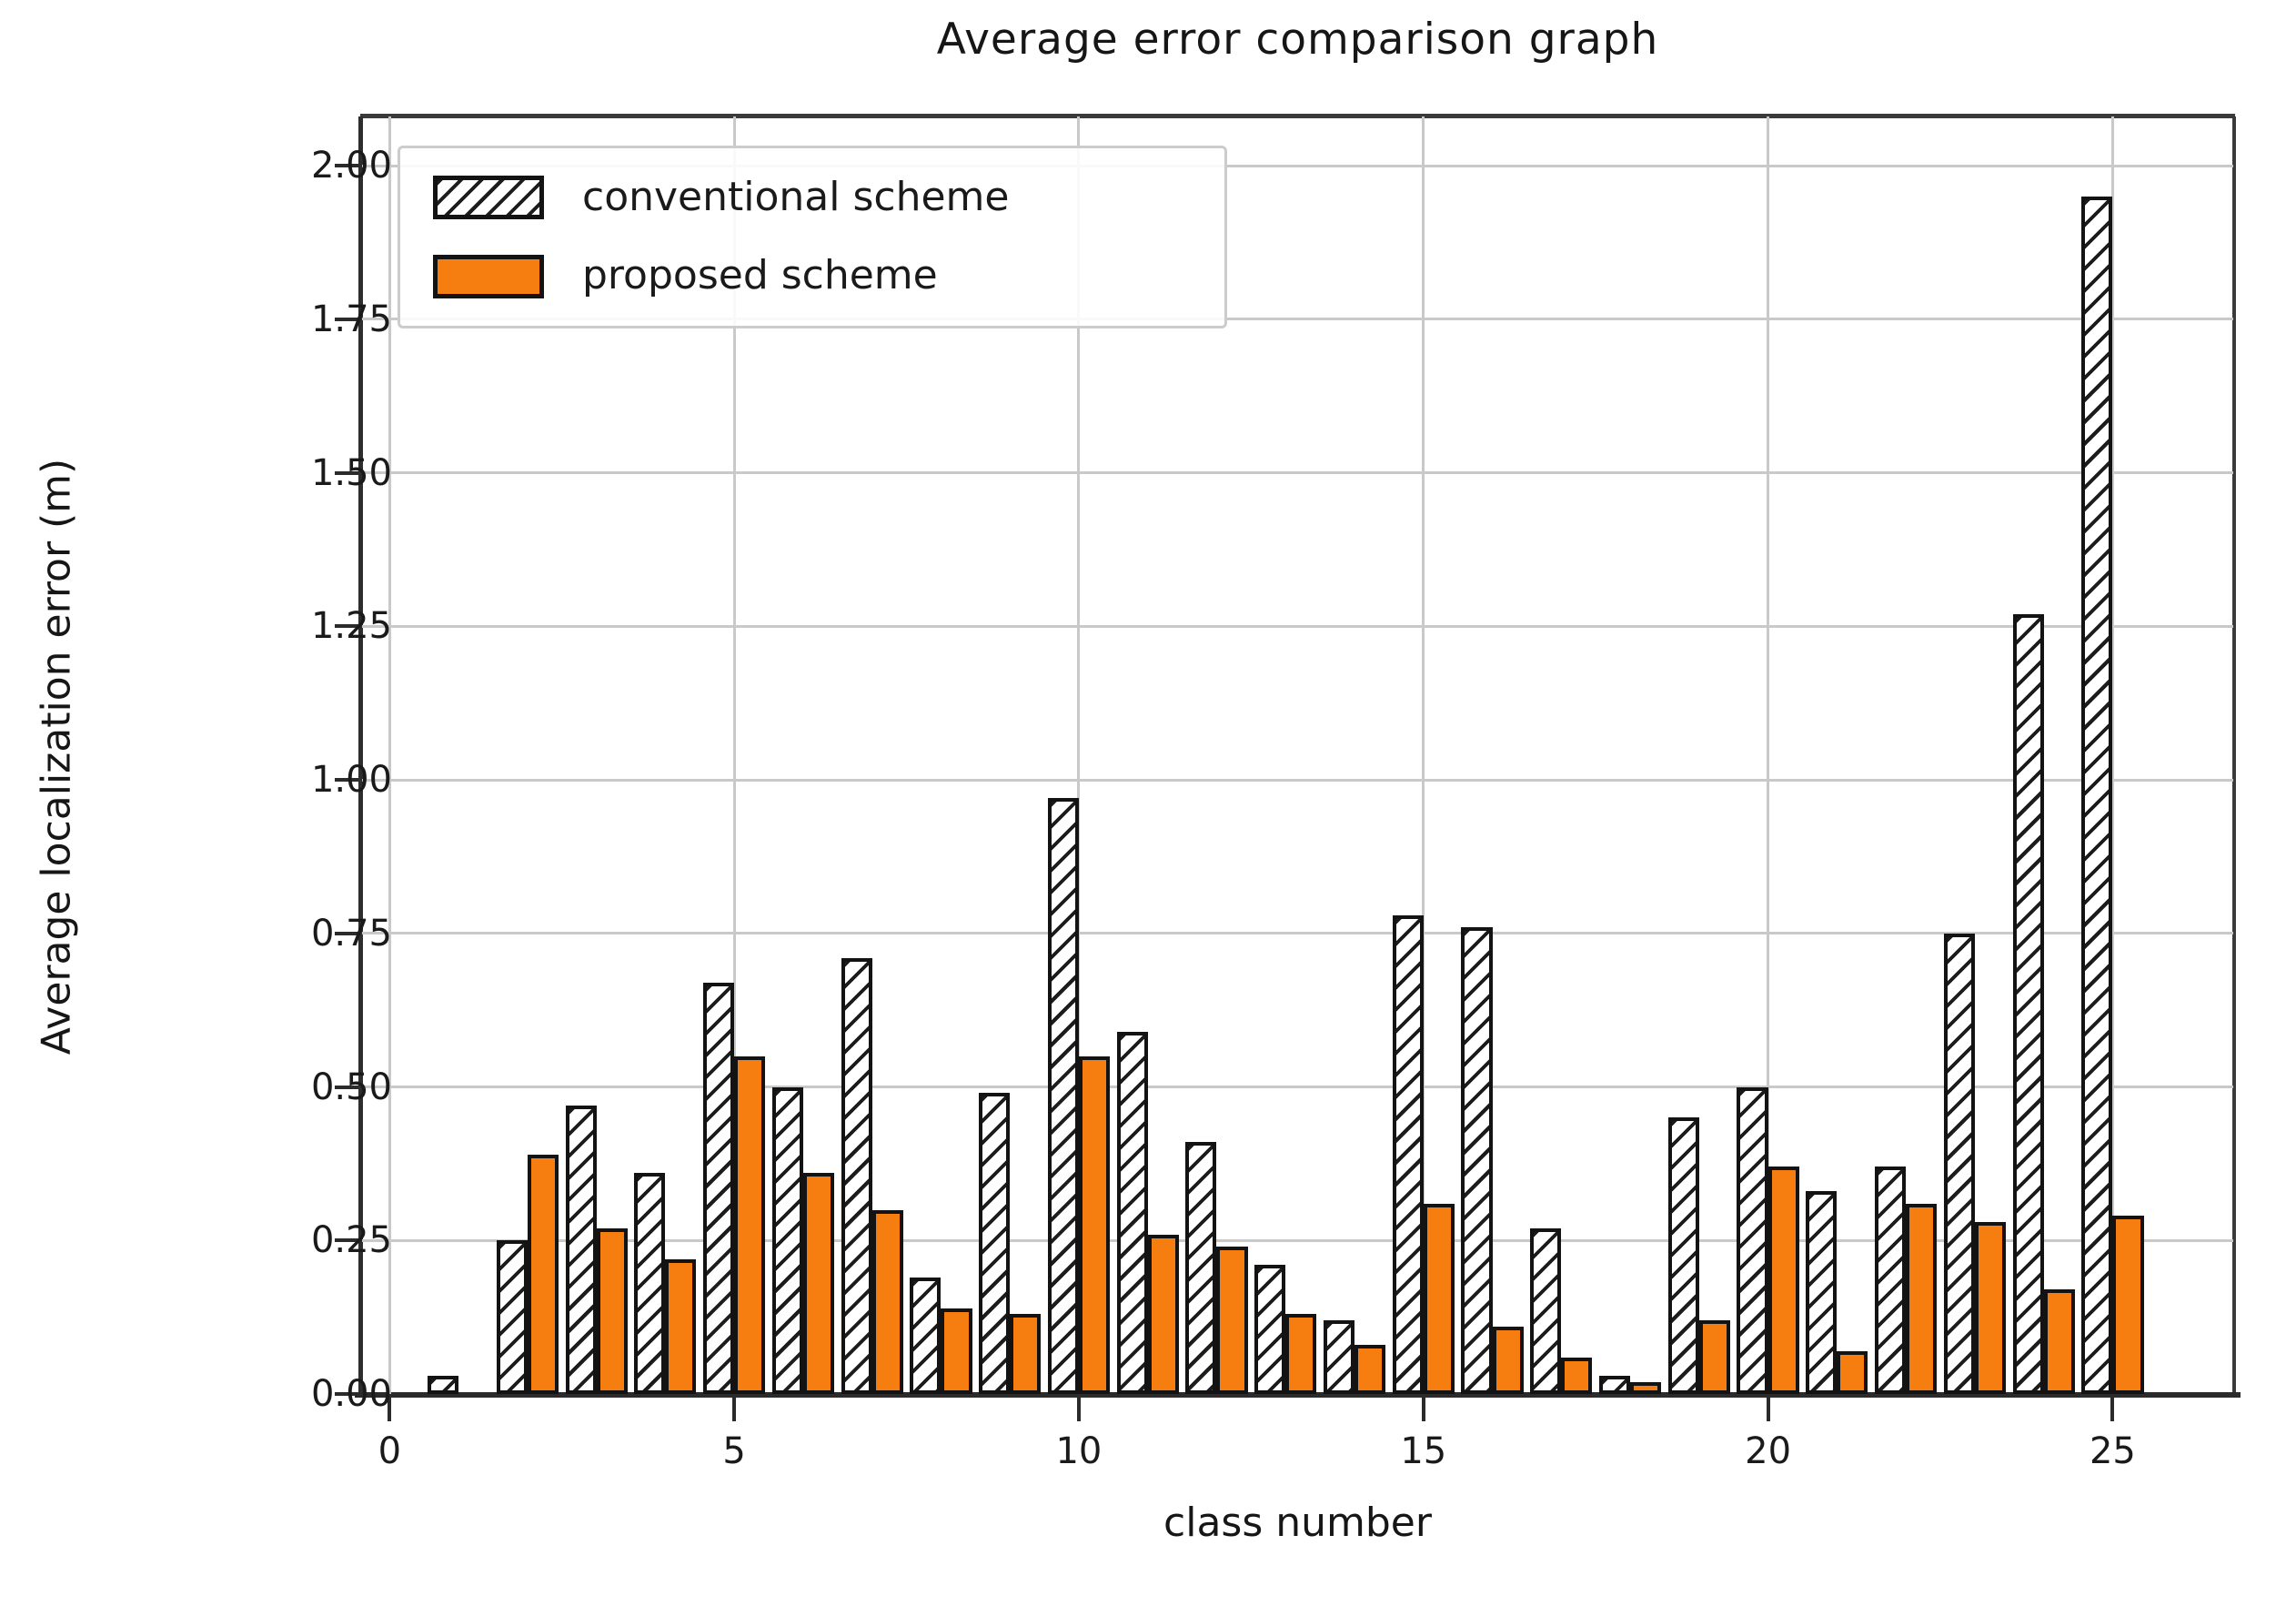  Describe the element at coordinates (1026, 1354) in the screenshot. I see `bar-proposed-class9` at that location.